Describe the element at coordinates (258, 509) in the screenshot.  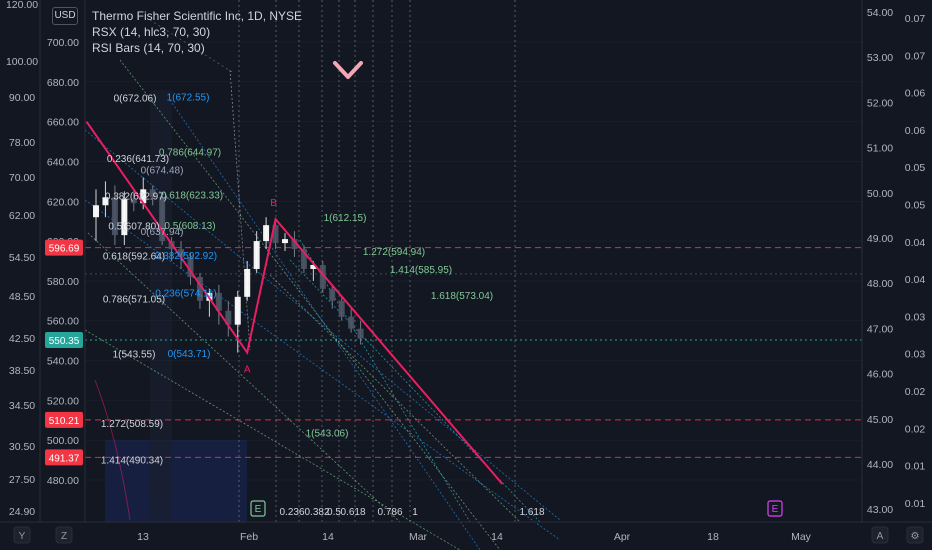
I see `earnings-marker-label: E` at that location.